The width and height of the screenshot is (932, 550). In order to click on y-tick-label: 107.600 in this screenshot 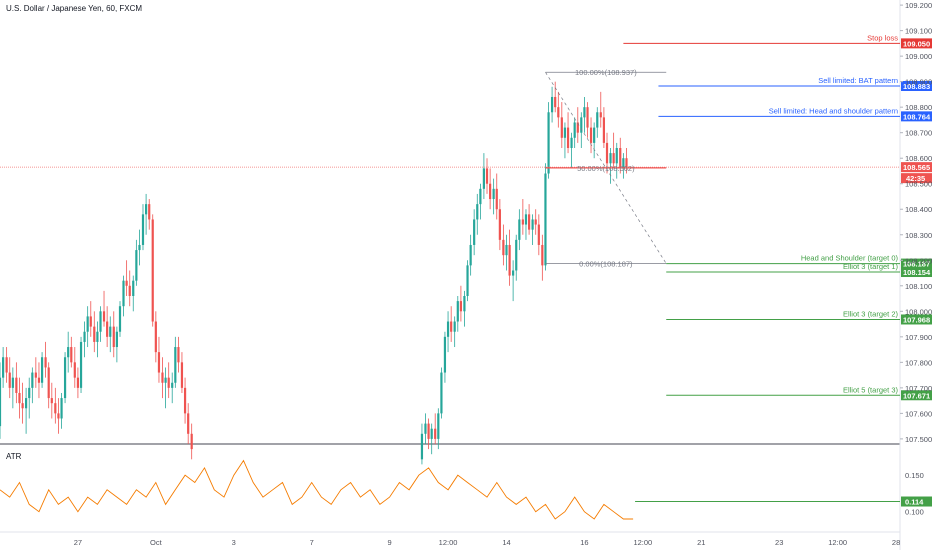, I will do `click(918, 413)`.